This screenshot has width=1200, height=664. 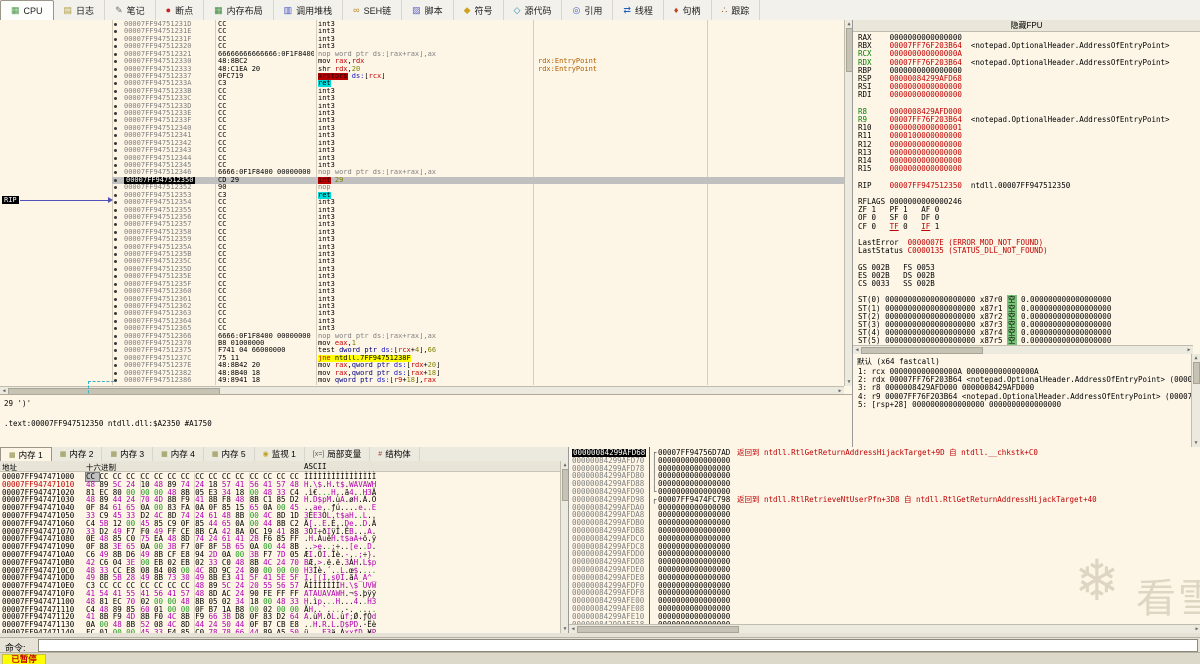 I want to click on disasm-row: 00007FF94751235B CC int3, so click(x=422, y=254).